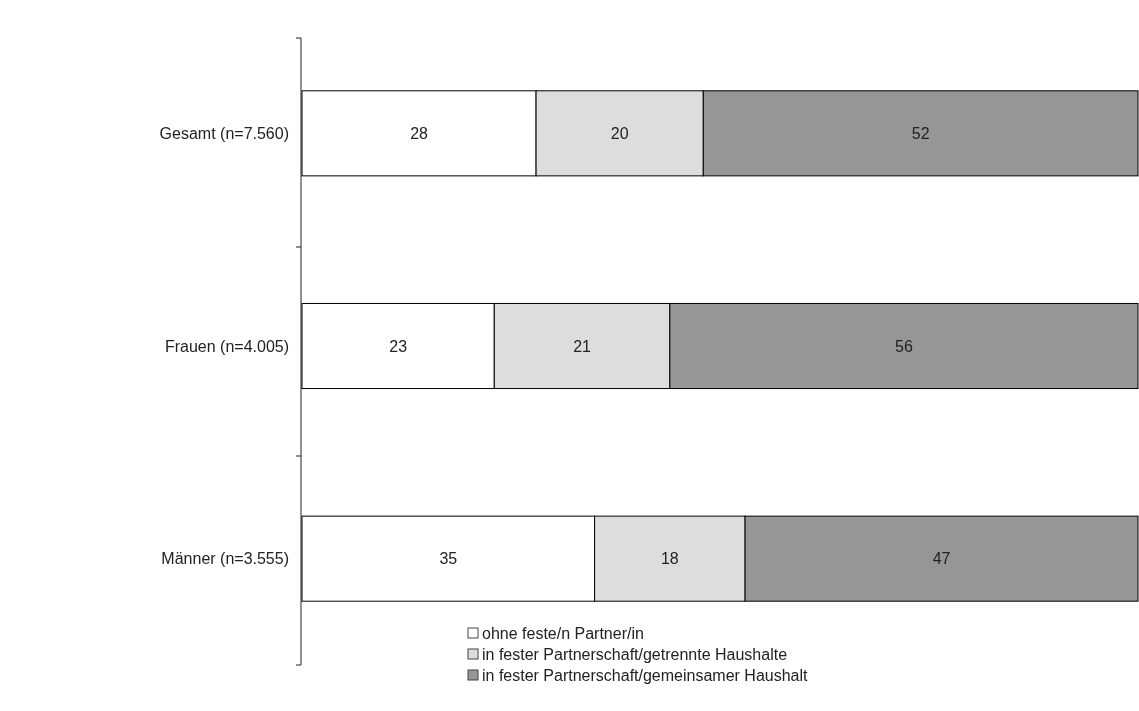  What do you see at coordinates (920, 133) in the screenshot?
I see `data-label: 52` at bounding box center [920, 133].